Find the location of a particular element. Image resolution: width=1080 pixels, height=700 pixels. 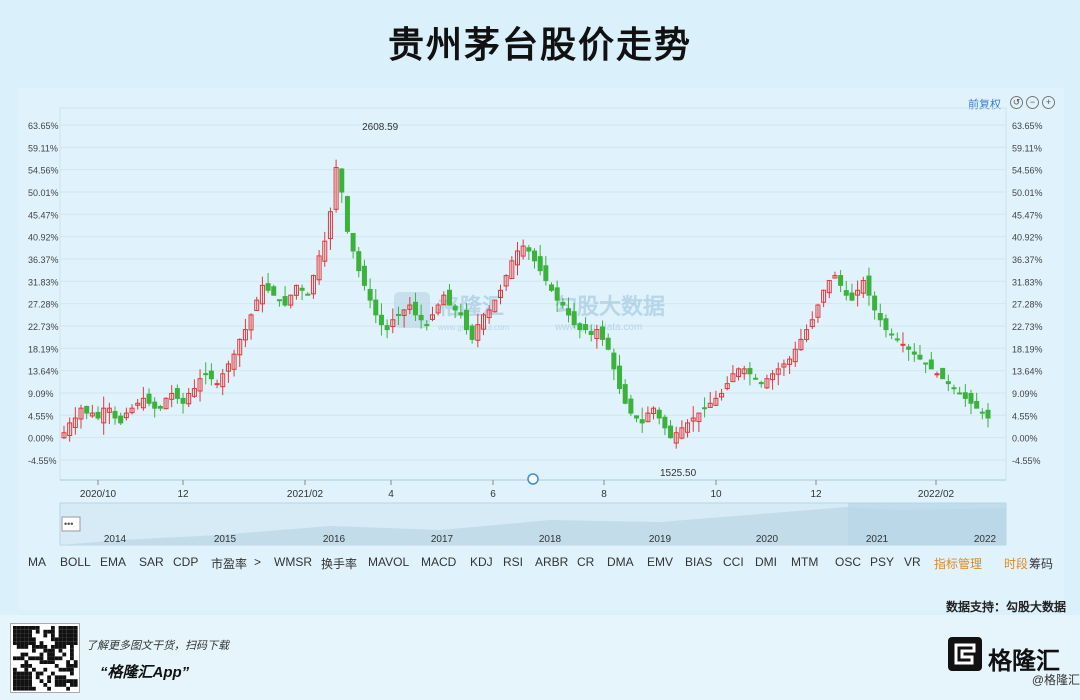

reset-icon: ↺ is located at coordinates (1016, 102).